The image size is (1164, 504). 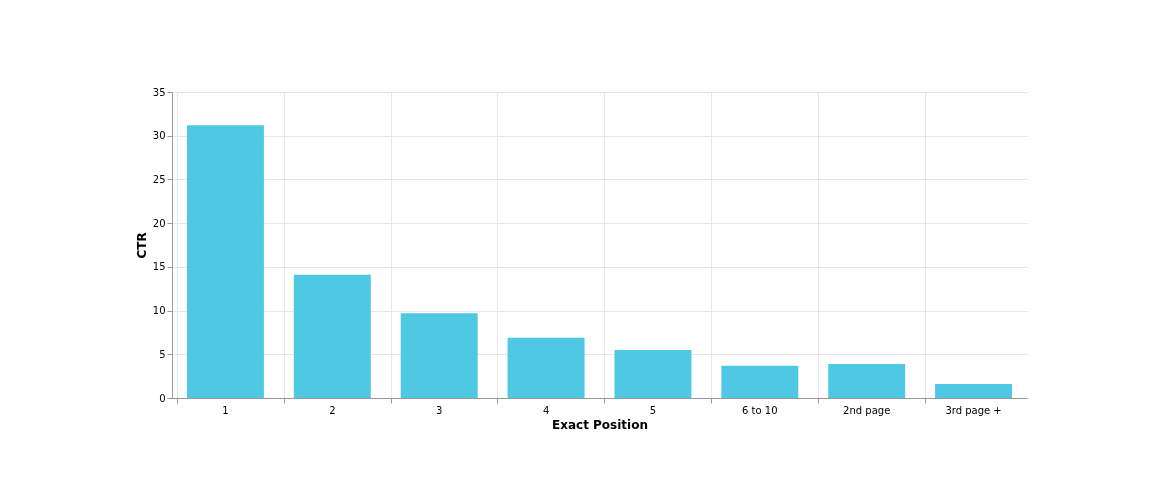 I want to click on y-tick-label: 5, so click(x=162, y=354).